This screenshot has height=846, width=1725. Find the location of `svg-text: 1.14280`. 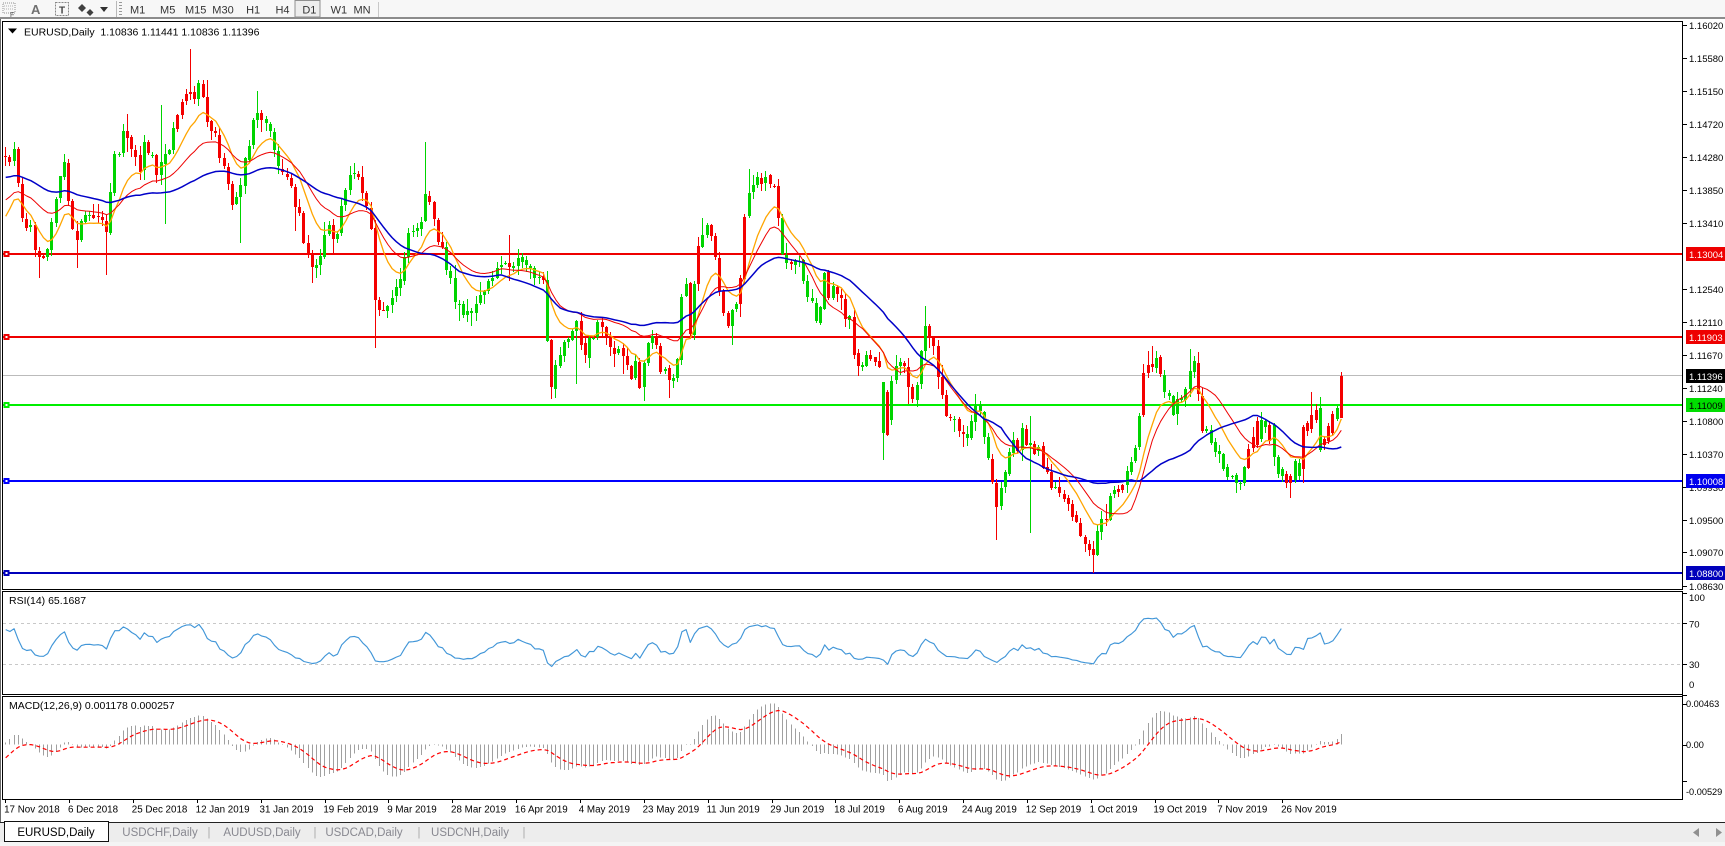

svg-text: 1.14280 is located at coordinates (1706, 158).